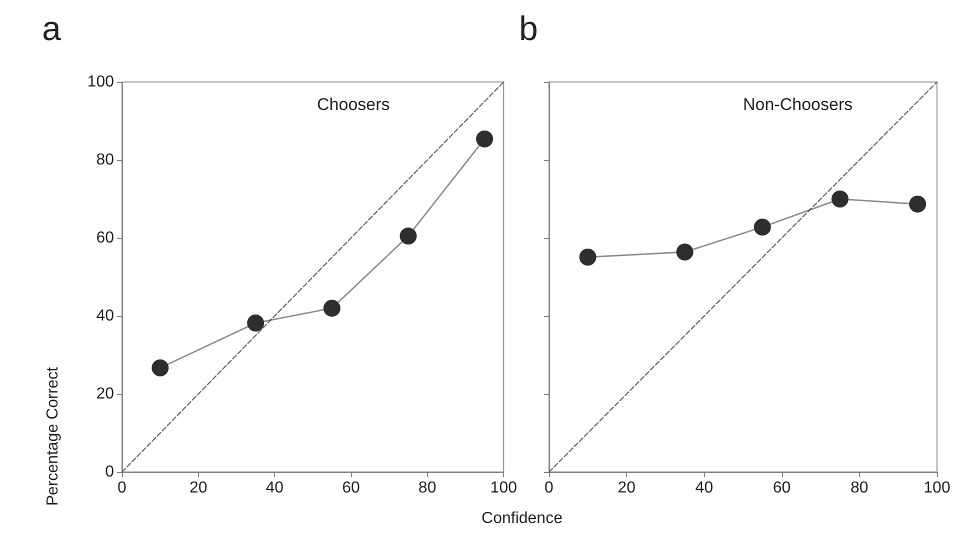 Image resolution: width=954 pixels, height=535 pixels. What do you see at coordinates (797, 104) in the screenshot?
I see `text: Non-Choosers` at bounding box center [797, 104].